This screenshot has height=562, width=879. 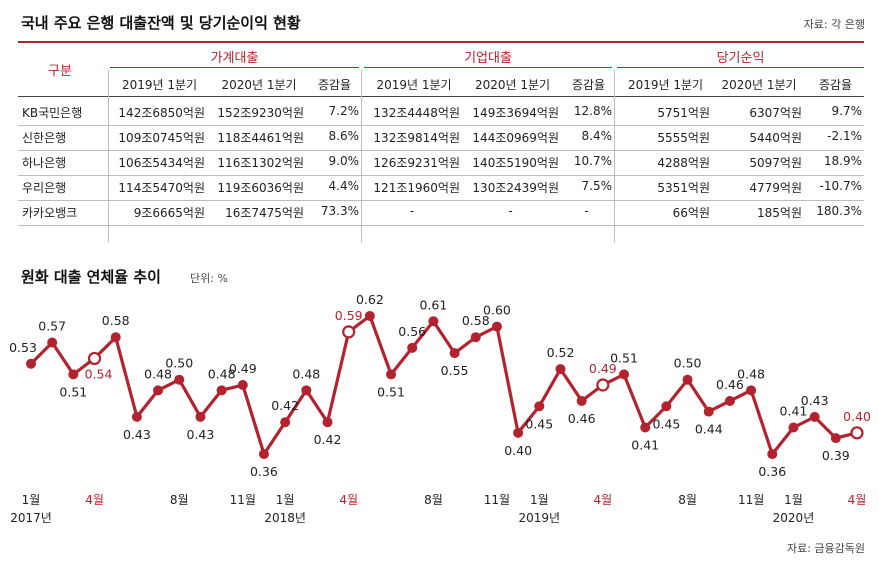 I want to click on table-cell: 5751억원, so click(x=683, y=113).